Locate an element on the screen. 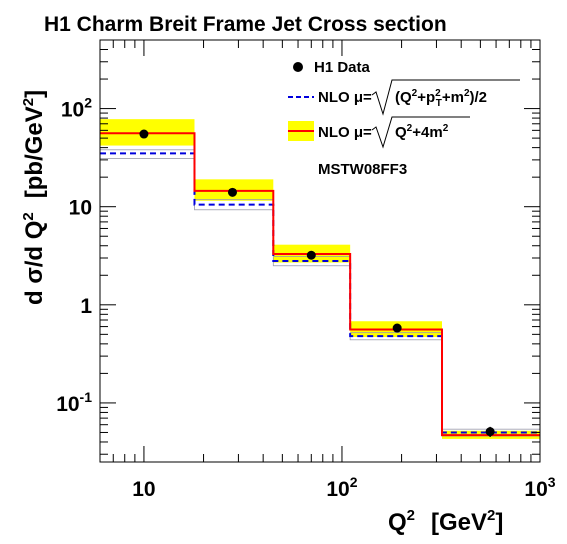 Image resolution: width=567 pixels, height=544 pixels. y-axis-label: d σ/d Q2[pb/GeV2] is located at coordinates (34, 197).